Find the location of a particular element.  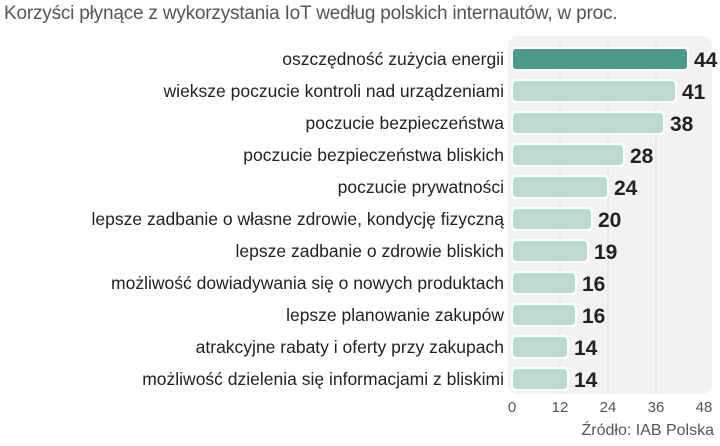

x-tick-label: 48 is located at coordinates (704, 407).